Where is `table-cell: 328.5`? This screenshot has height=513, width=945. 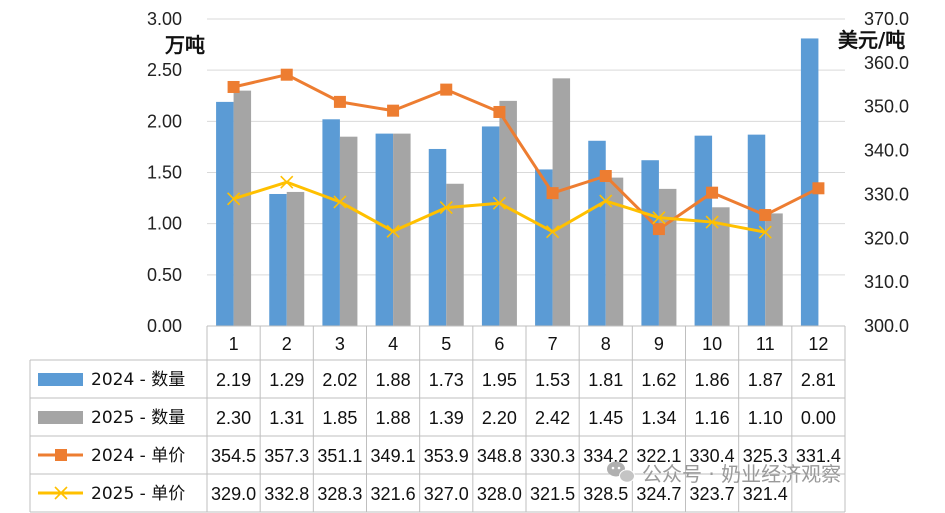
table-cell: 328.5 is located at coordinates (605, 494).